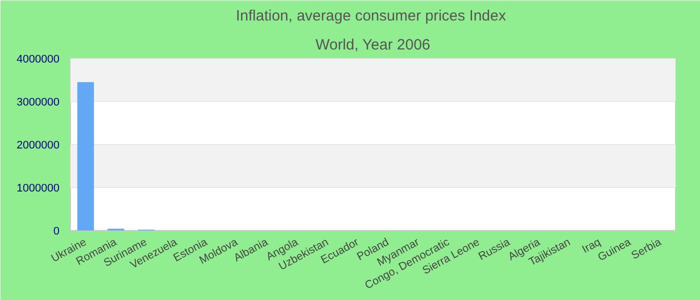 This screenshot has height=300, width=700. I want to click on chart-subtitle: World, Year 2006, so click(372, 45).